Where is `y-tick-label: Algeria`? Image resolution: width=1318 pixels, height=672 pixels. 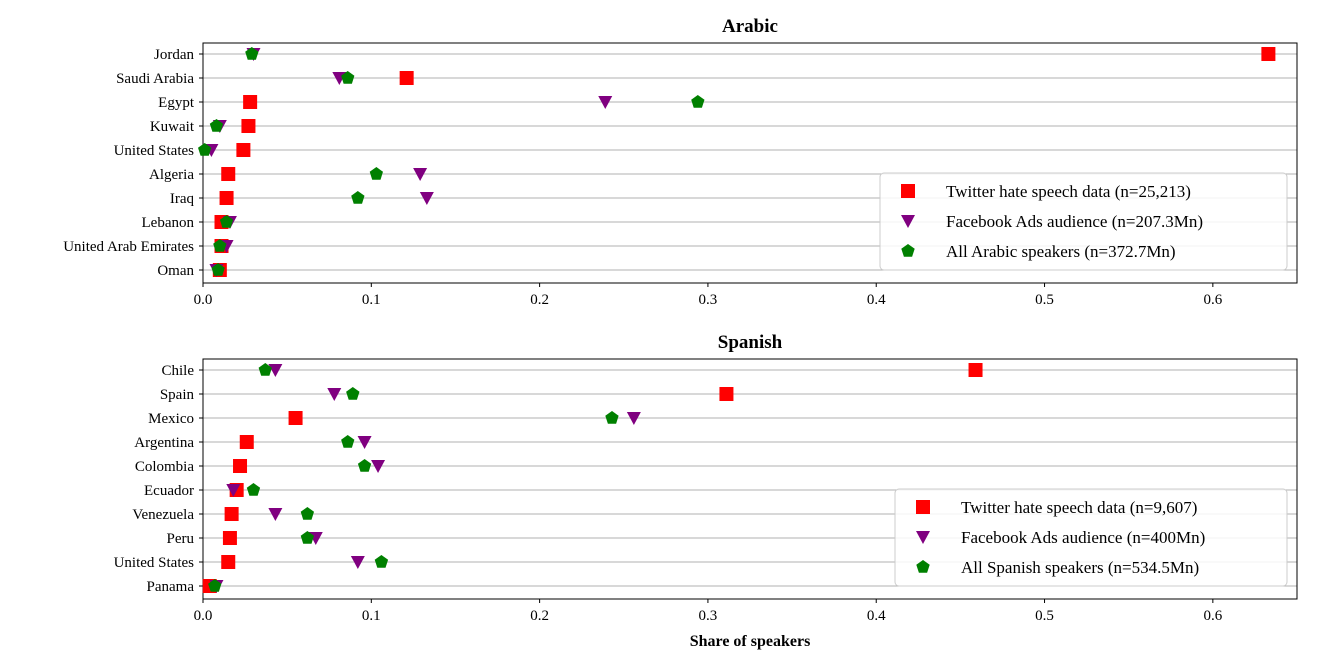
y-tick-label: Algeria is located at coordinates (171, 175).